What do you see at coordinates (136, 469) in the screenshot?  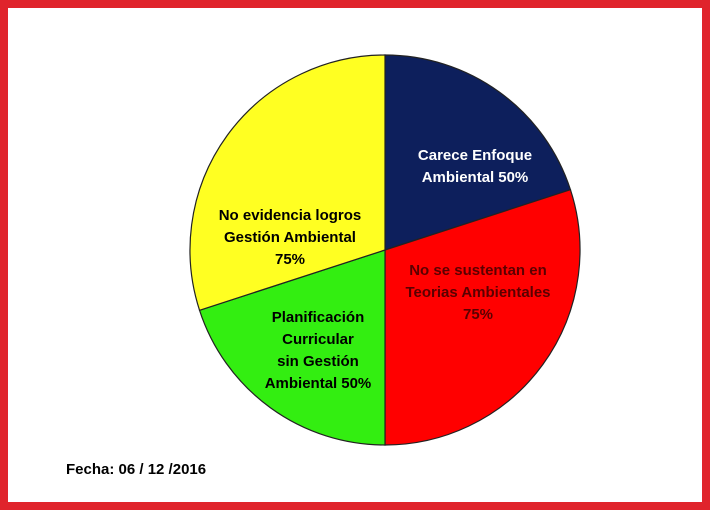 I see `footnote: Fecha: 06 / 12 /2016` at bounding box center [136, 469].